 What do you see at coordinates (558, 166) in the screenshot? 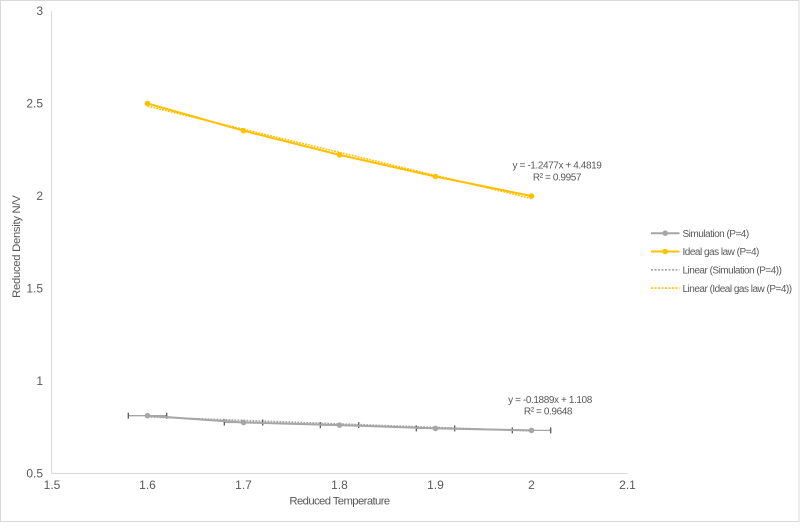
I see `svg-text: y = -1.2477x + 4.4819` at bounding box center [558, 166].